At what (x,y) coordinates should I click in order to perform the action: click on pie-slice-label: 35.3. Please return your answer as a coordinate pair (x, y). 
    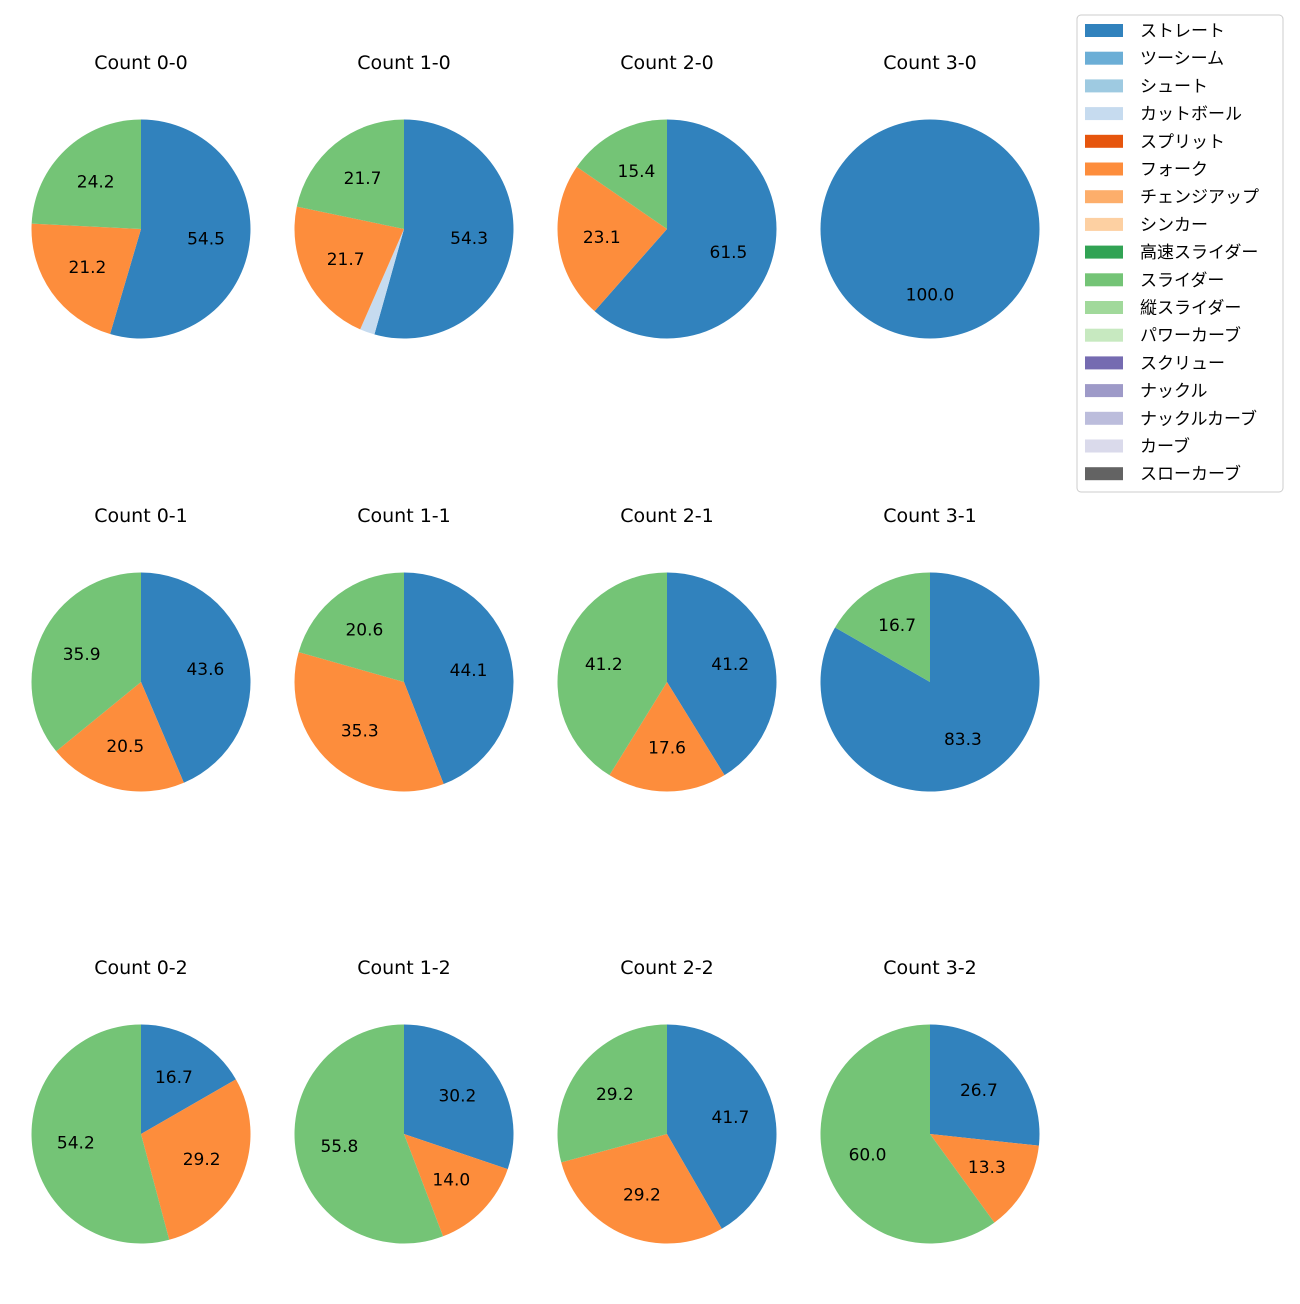
    Looking at the image, I should click on (360, 732).